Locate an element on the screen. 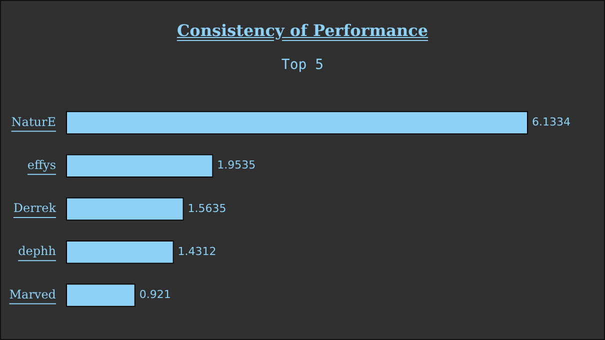 Image resolution: width=605 pixels, height=340 pixels. chart-subtitle: Top 5 is located at coordinates (302, 65).